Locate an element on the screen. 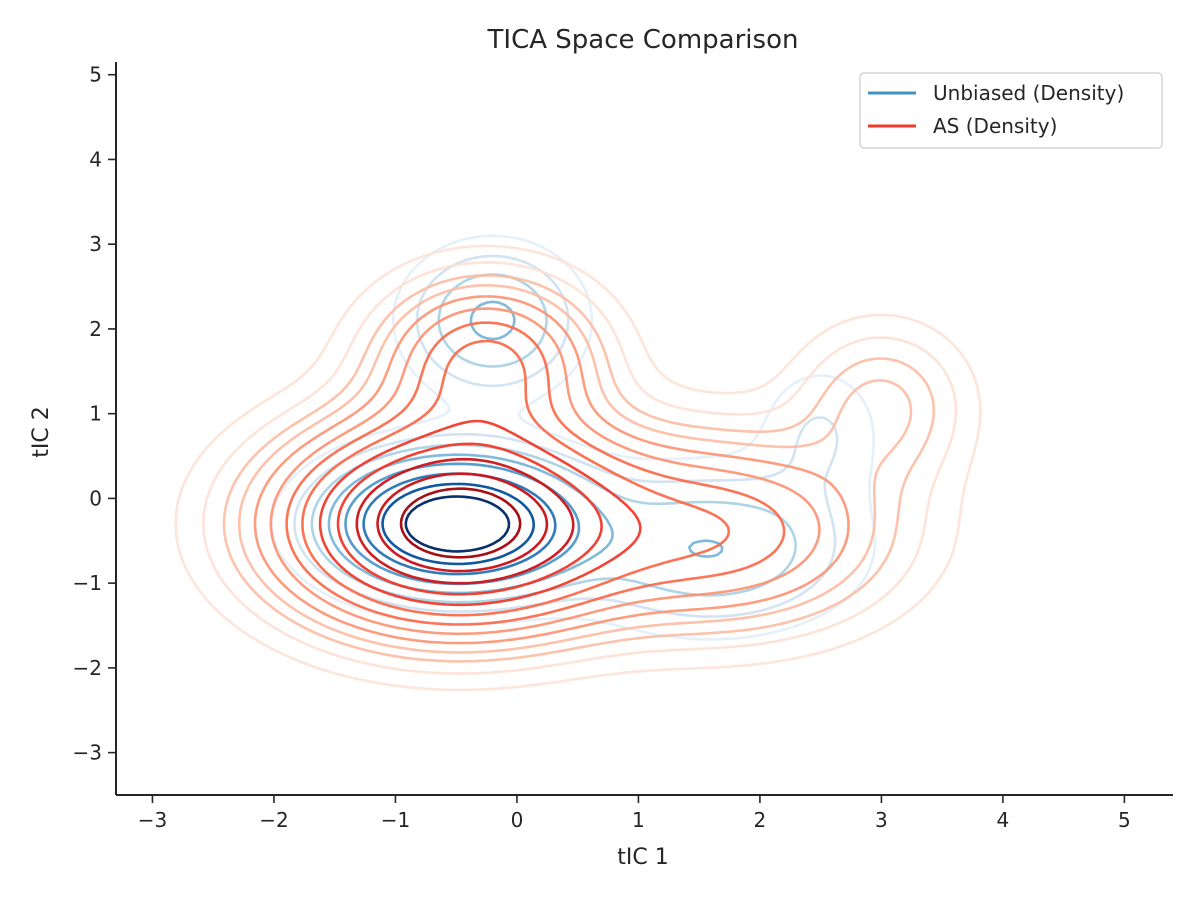  legend-label-as: AS (Density) is located at coordinates (995, 126).